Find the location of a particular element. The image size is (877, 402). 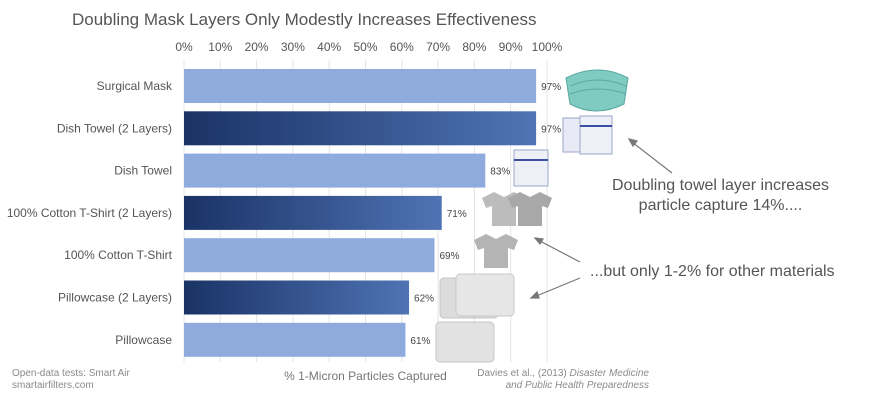

x-tick-label: 60% is located at coordinates (402, 47).